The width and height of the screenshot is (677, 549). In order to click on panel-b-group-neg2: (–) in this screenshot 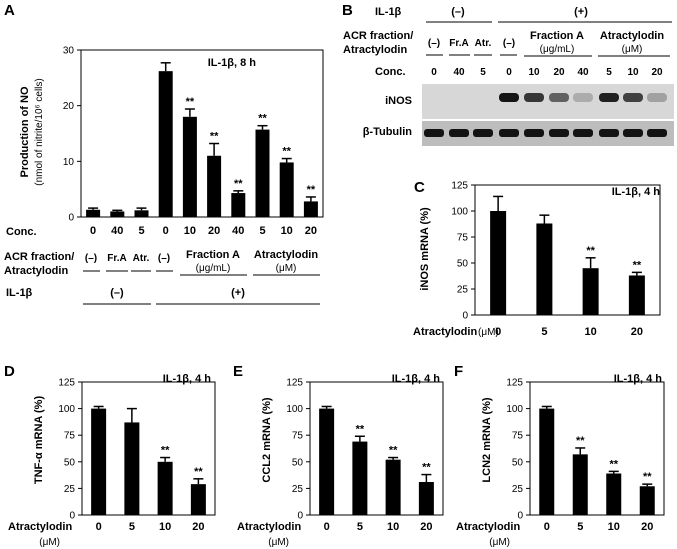, I will do `click(509, 43)`.